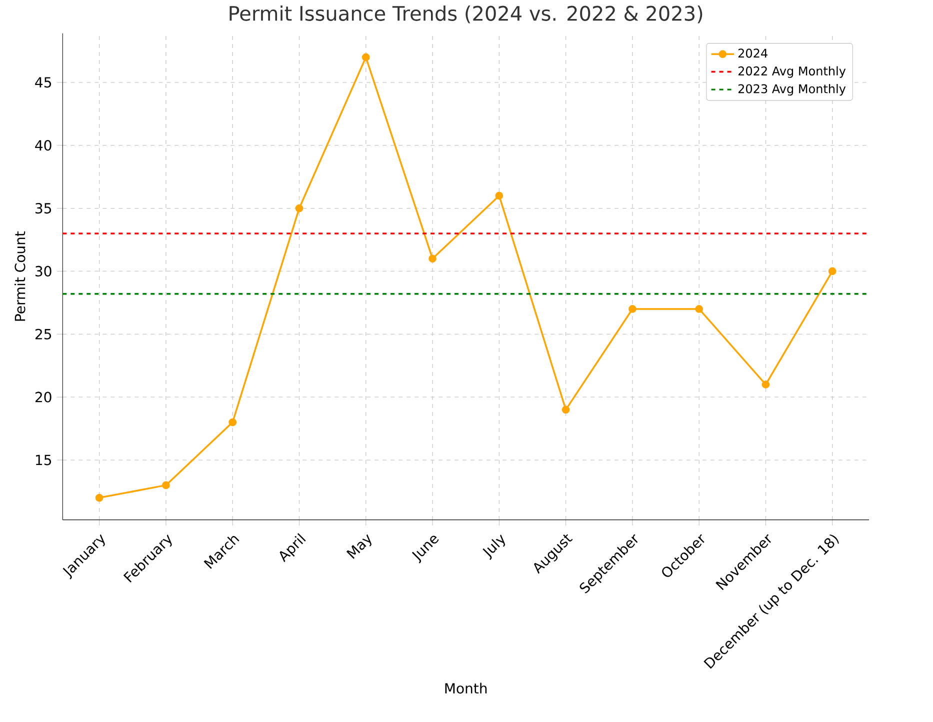  Describe the element at coordinates (43, 397) in the screenshot. I see `y-tick-label: 20` at that location.